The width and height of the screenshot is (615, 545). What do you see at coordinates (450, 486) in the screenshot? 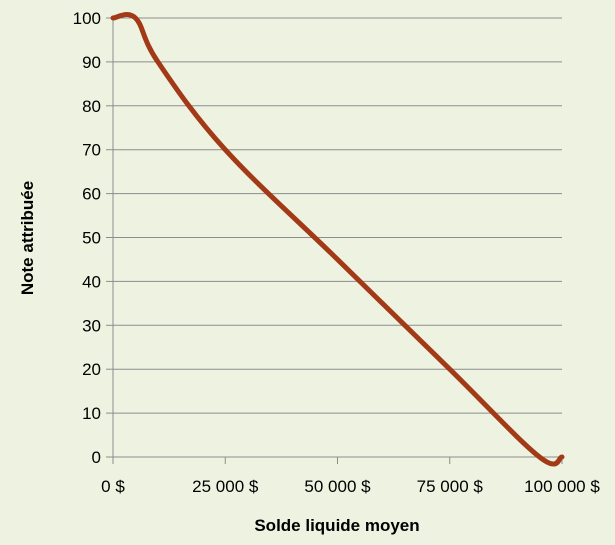
I see `x-tick-label: 75 000 $` at bounding box center [450, 486].